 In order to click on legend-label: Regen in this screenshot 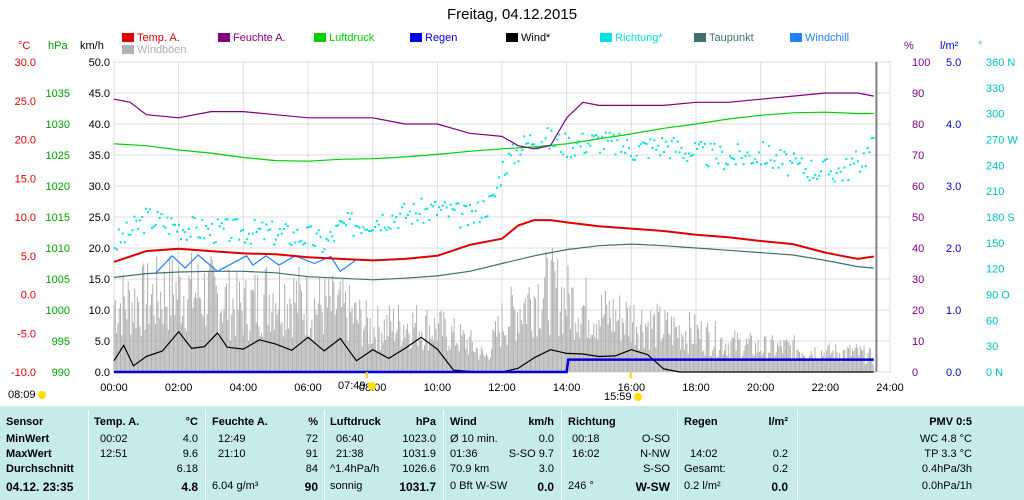, I will do `click(441, 38)`.